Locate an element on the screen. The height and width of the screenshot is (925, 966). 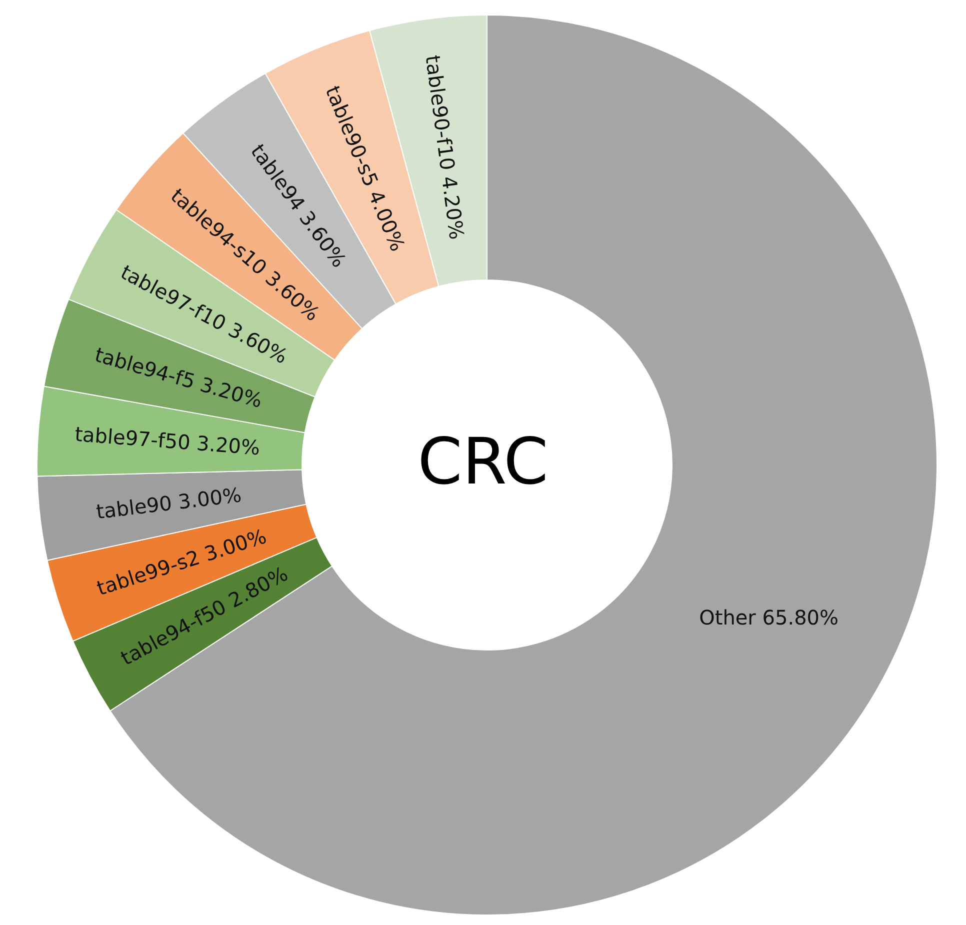
slice-label: table90 3.00% is located at coordinates (168, 503).